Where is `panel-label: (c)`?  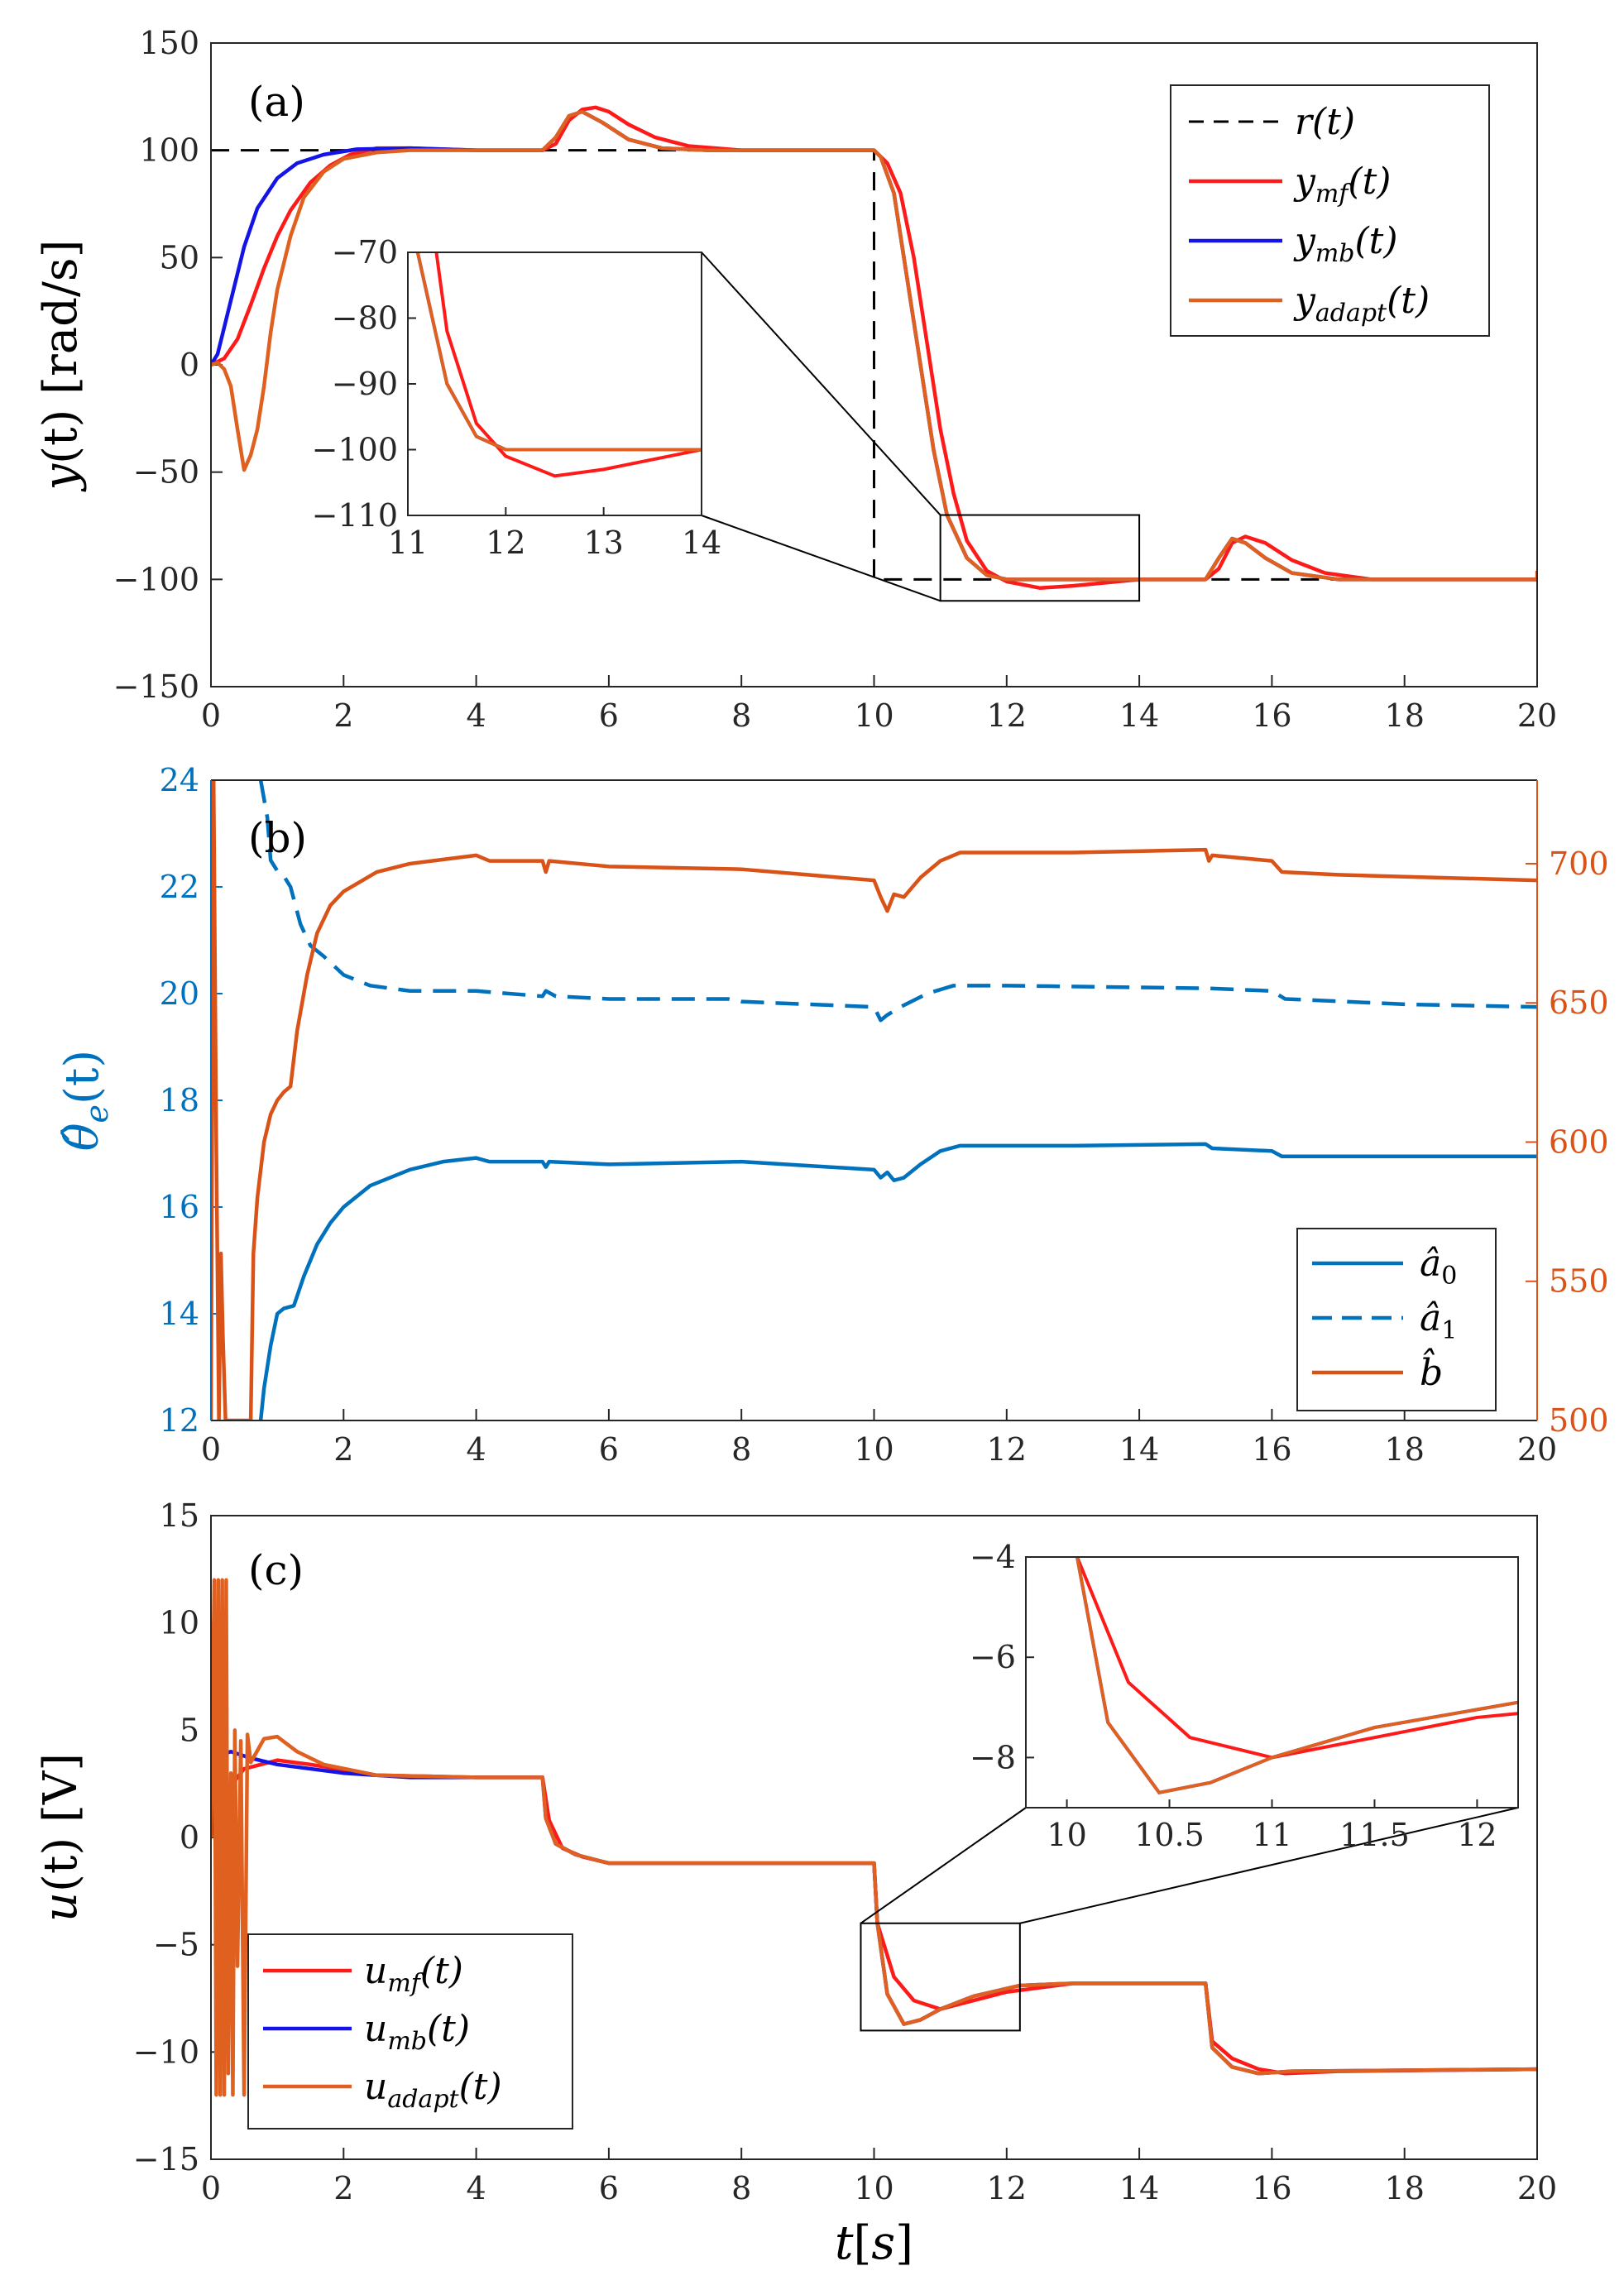 panel-label: (c) is located at coordinates (276, 1570).